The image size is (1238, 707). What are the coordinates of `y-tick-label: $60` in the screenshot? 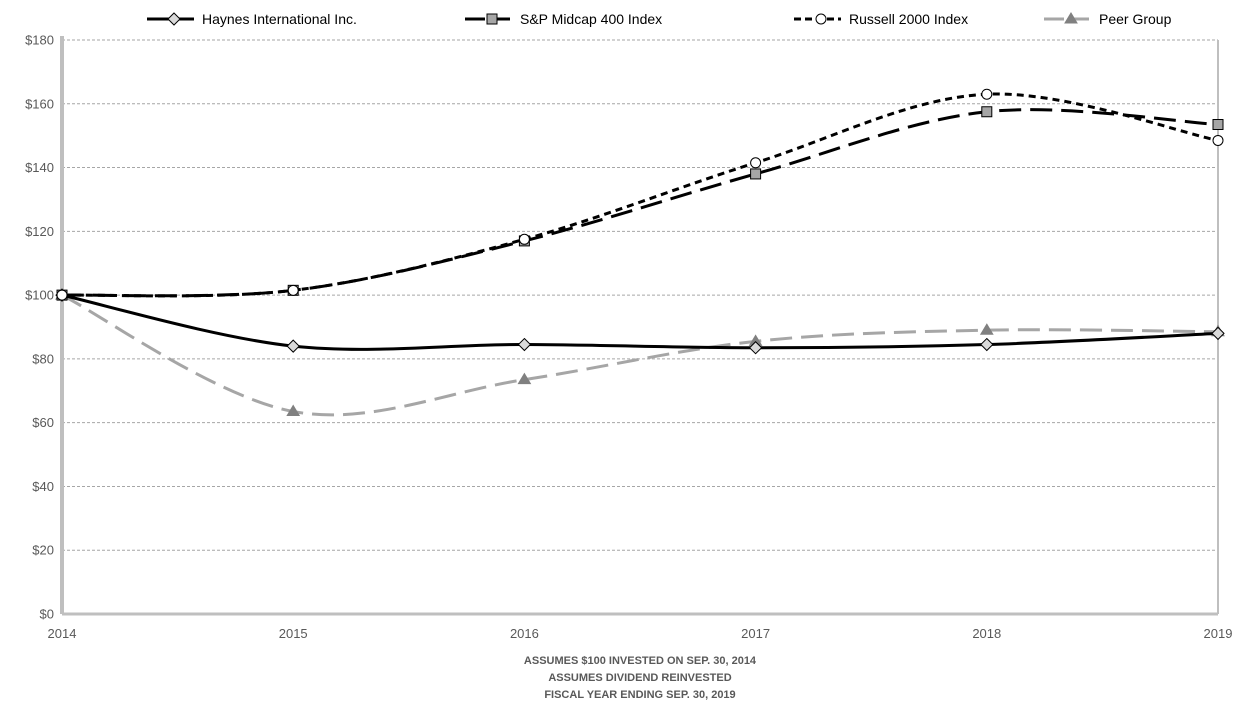 It's located at (43, 422).